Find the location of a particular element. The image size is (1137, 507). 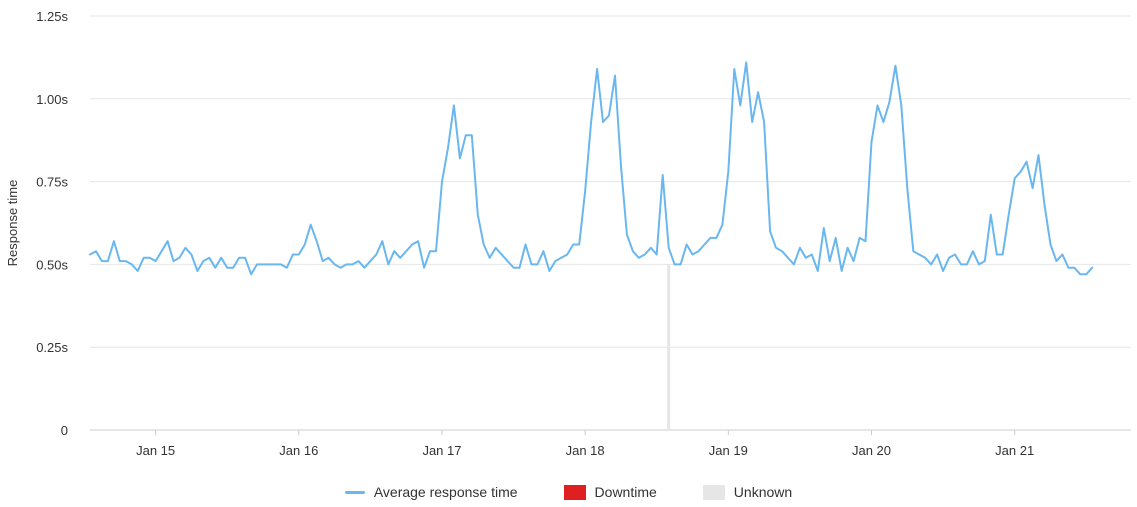

y-axis-tick-labels: 0 0.25s 0.50s 0.75s 1.00s 1.25s is located at coordinates (52, 223).